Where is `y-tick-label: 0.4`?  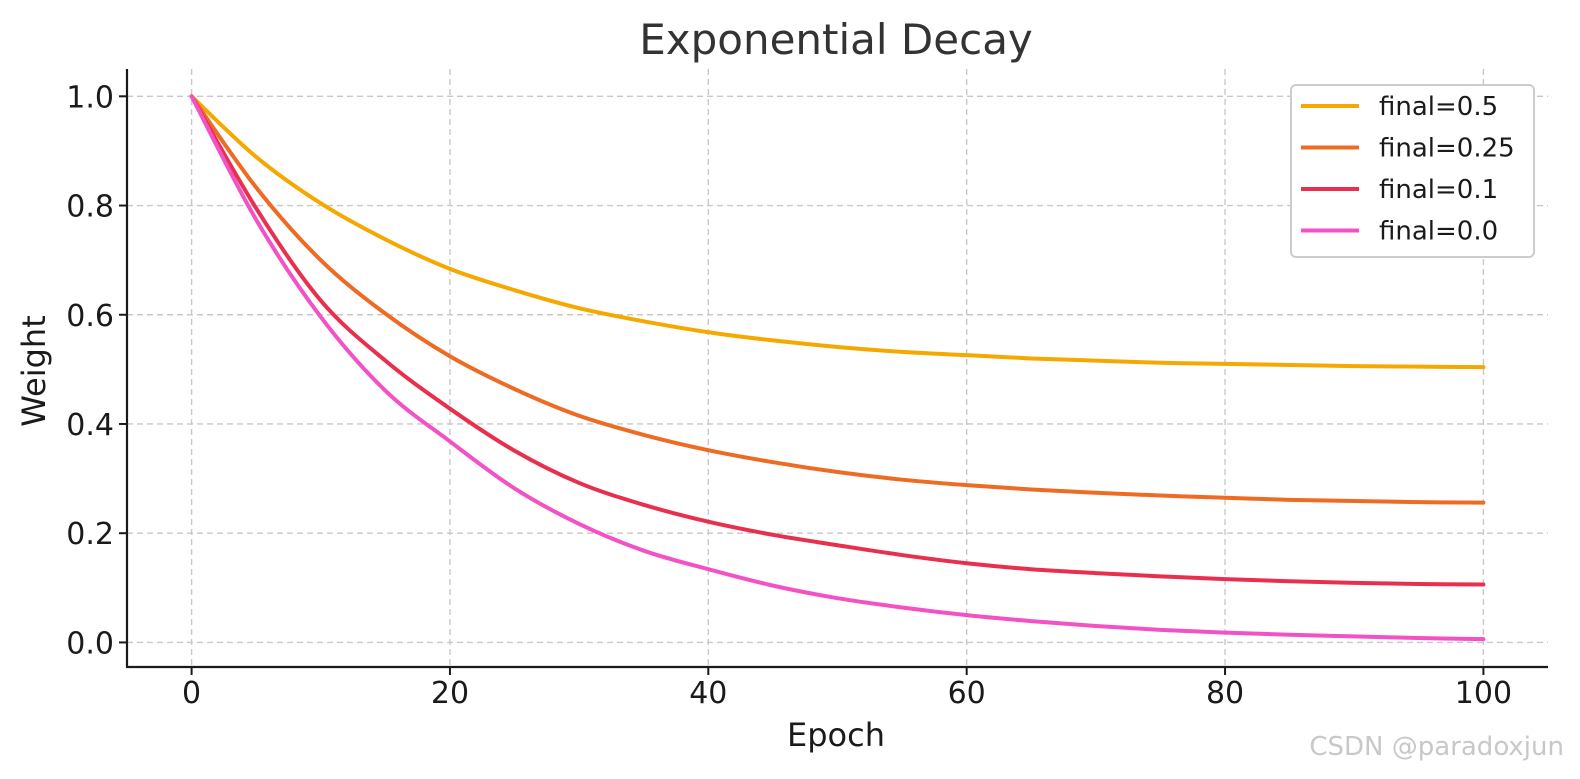
y-tick-label: 0.4 is located at coordinates (90, 425).